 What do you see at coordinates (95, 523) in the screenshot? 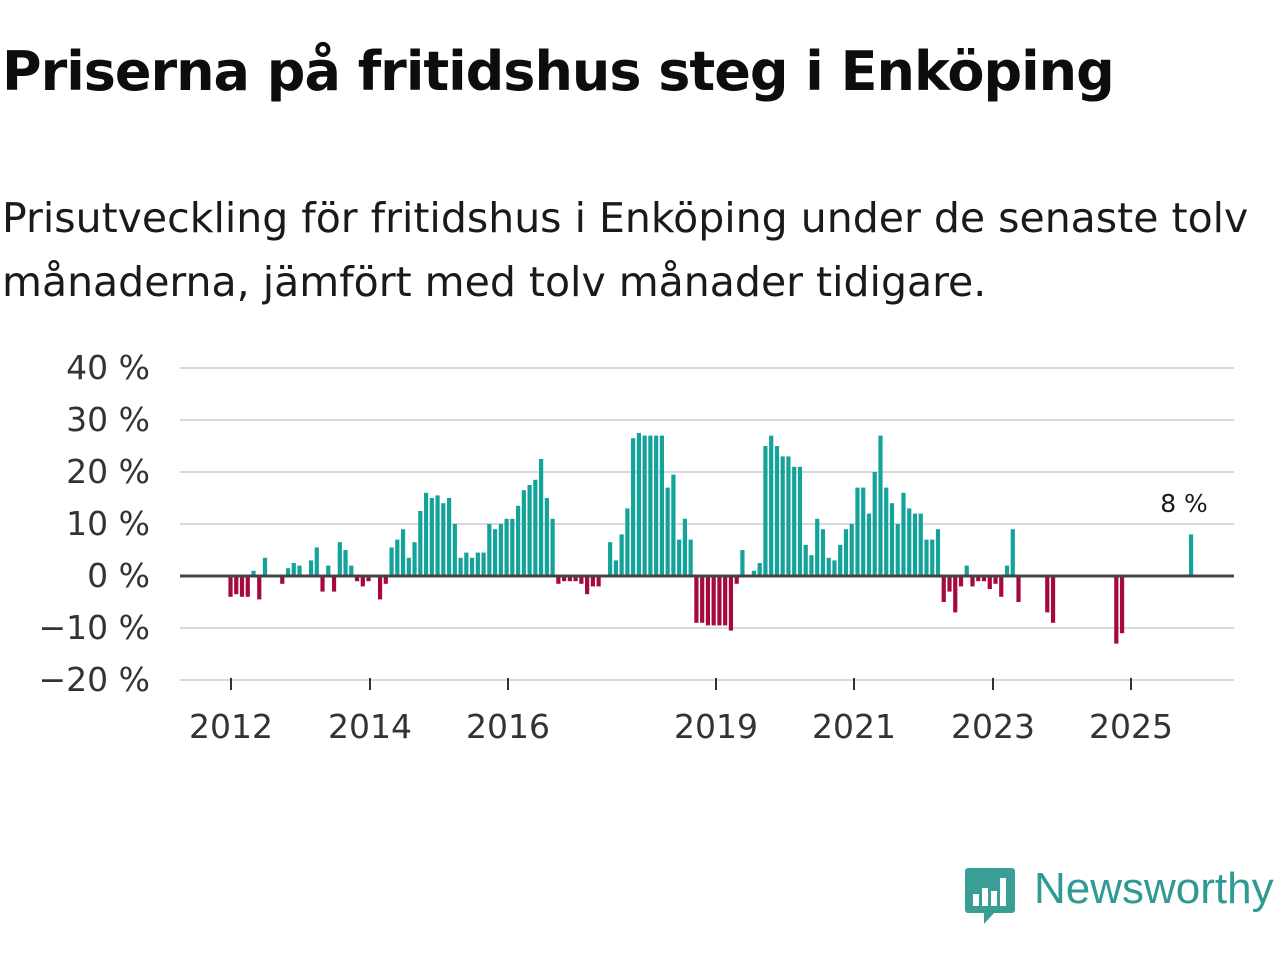
I see `y-axis-labels: −20 % −10 % 0 % 10 % 20 % 30 % 40 %` at bounding box center [95, 523].